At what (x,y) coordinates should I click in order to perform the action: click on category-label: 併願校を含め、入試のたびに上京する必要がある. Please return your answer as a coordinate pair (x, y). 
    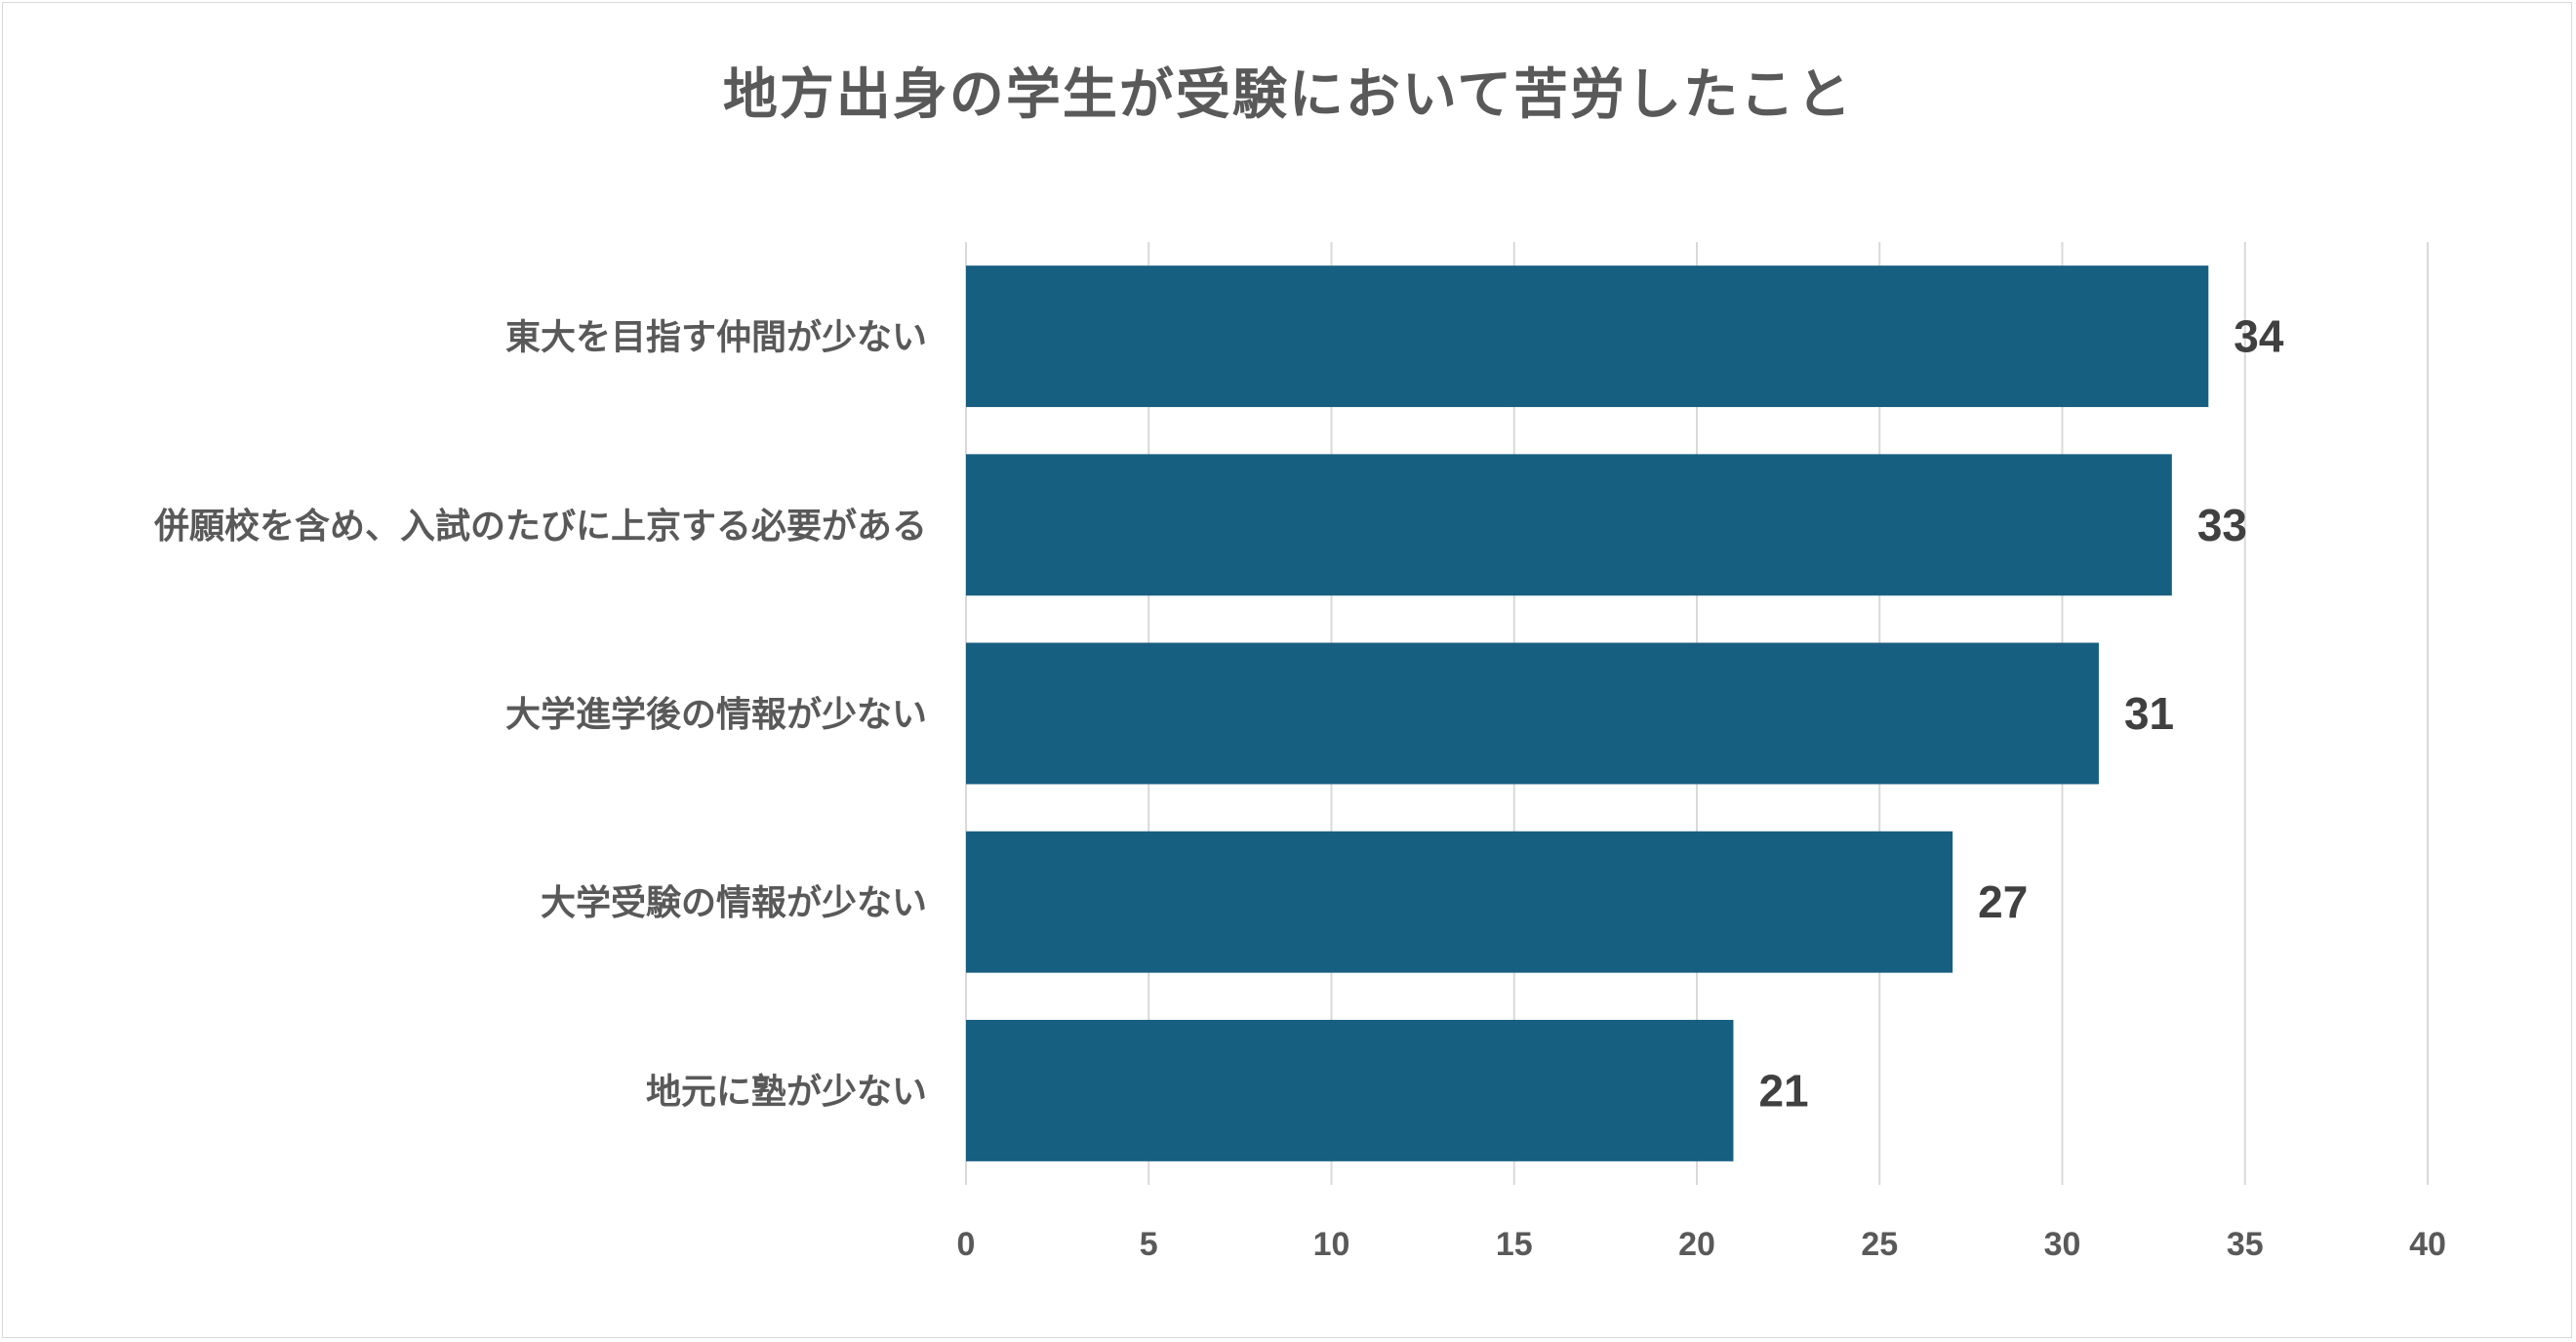
    Looking at the image, I should click on (540, 526).